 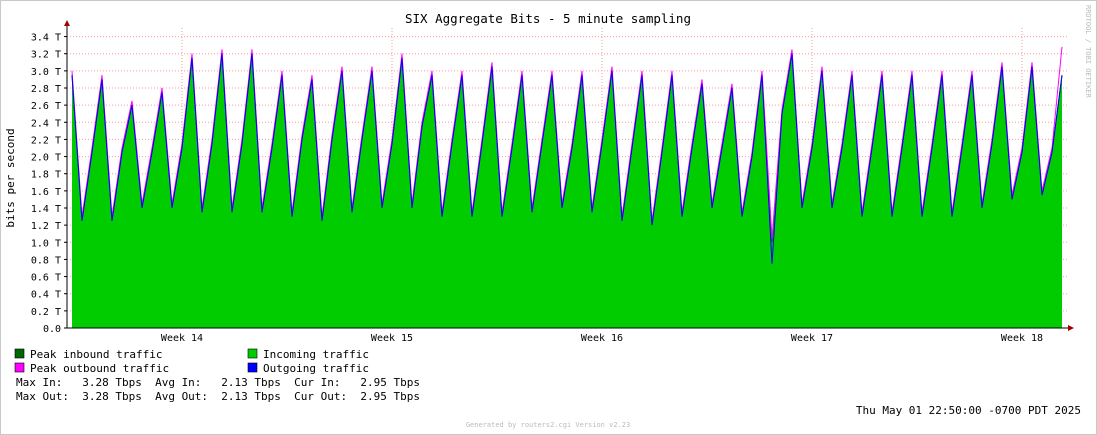 What do you see at coordinates (46, 312) in the screenshot?
I see `y-tick-label: 0.2 T` at bounding box center [46, 312].